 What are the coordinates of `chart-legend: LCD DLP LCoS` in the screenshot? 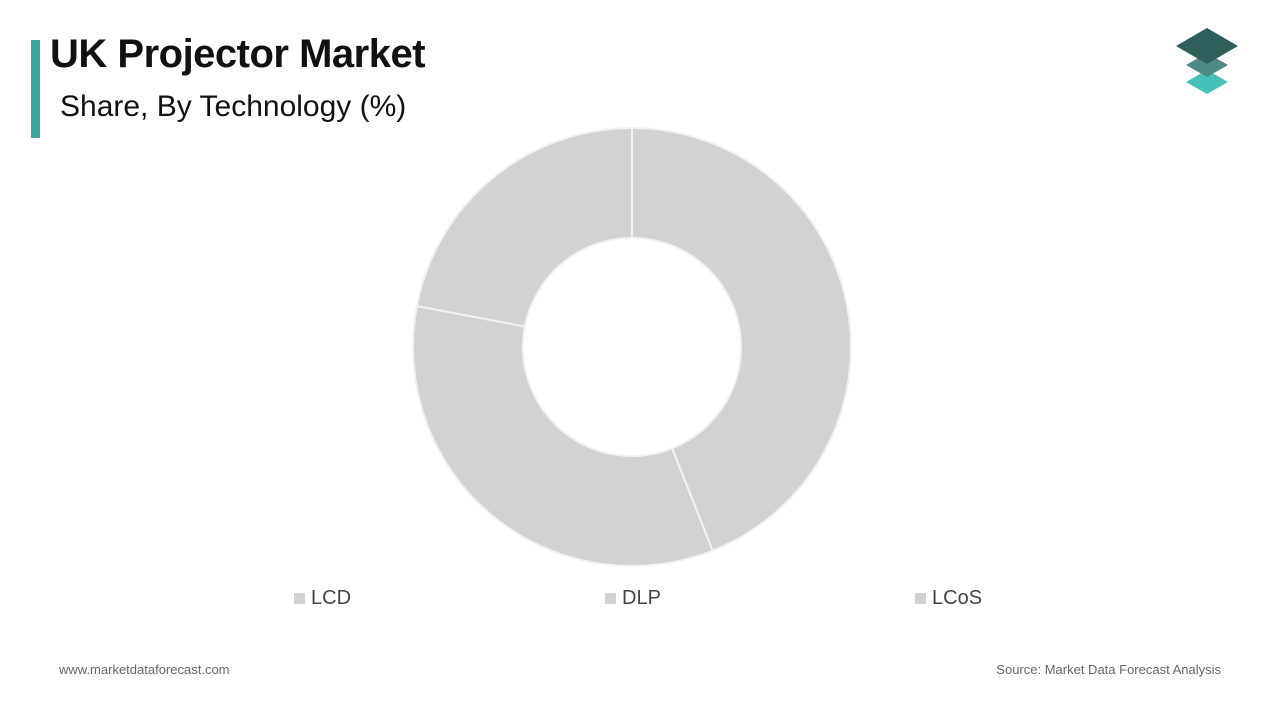 It's located at (640, 599).